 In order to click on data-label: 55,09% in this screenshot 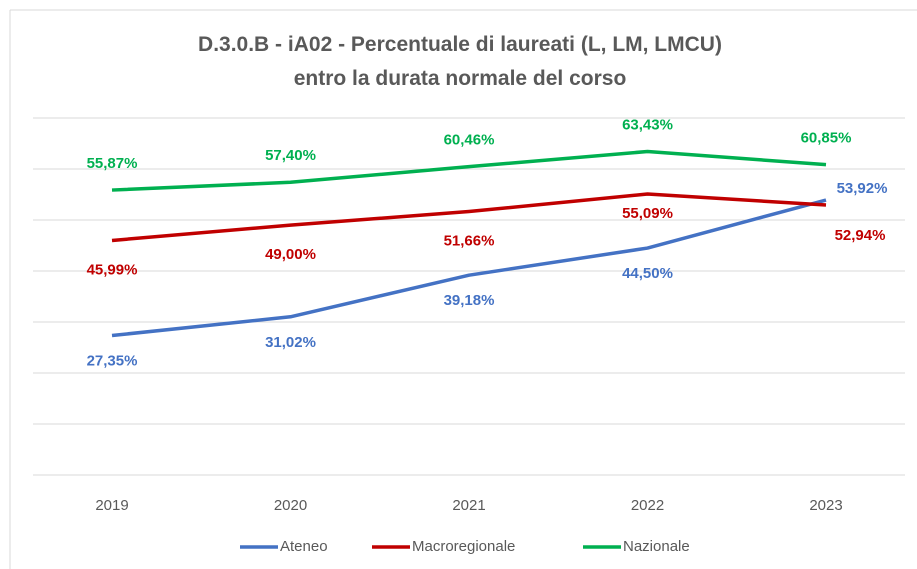, I will do `click(647, 213)`.